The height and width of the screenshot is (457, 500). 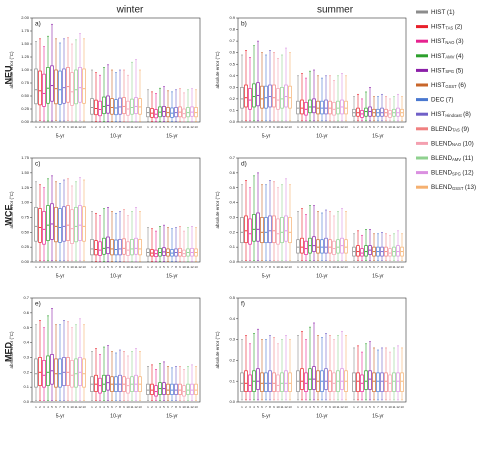 What do you see at coordinates (441, 158) in the screenshot?
I see `legend-name: BLEND` at bounding box center [441, 158].